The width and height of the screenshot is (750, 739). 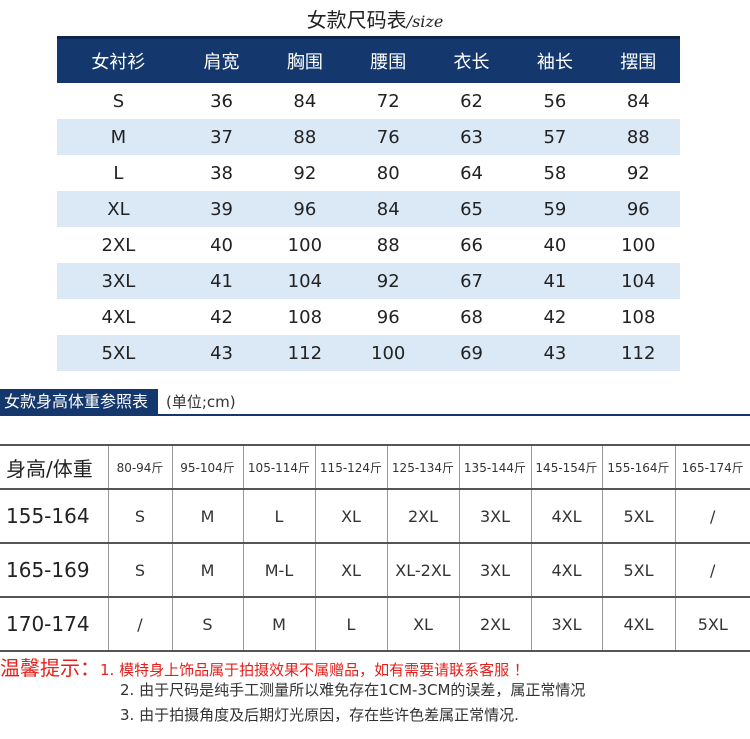 What do you see at coordinates (471, 173) in the screenshot?
I see `size-value-cell: 64` at bounding box center [471, 173].